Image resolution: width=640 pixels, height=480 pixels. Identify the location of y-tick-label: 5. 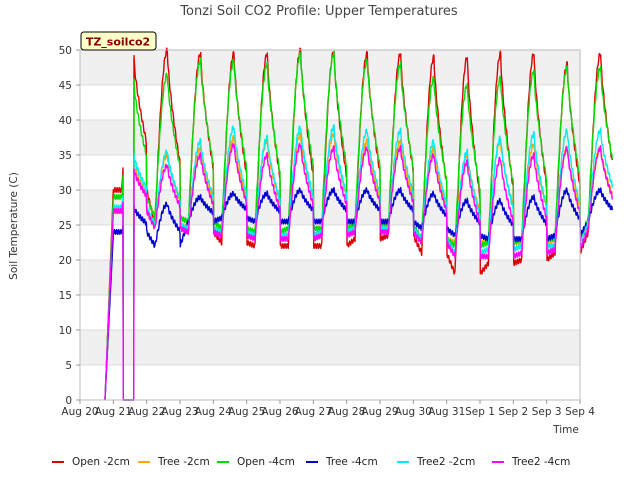
(68, 366).